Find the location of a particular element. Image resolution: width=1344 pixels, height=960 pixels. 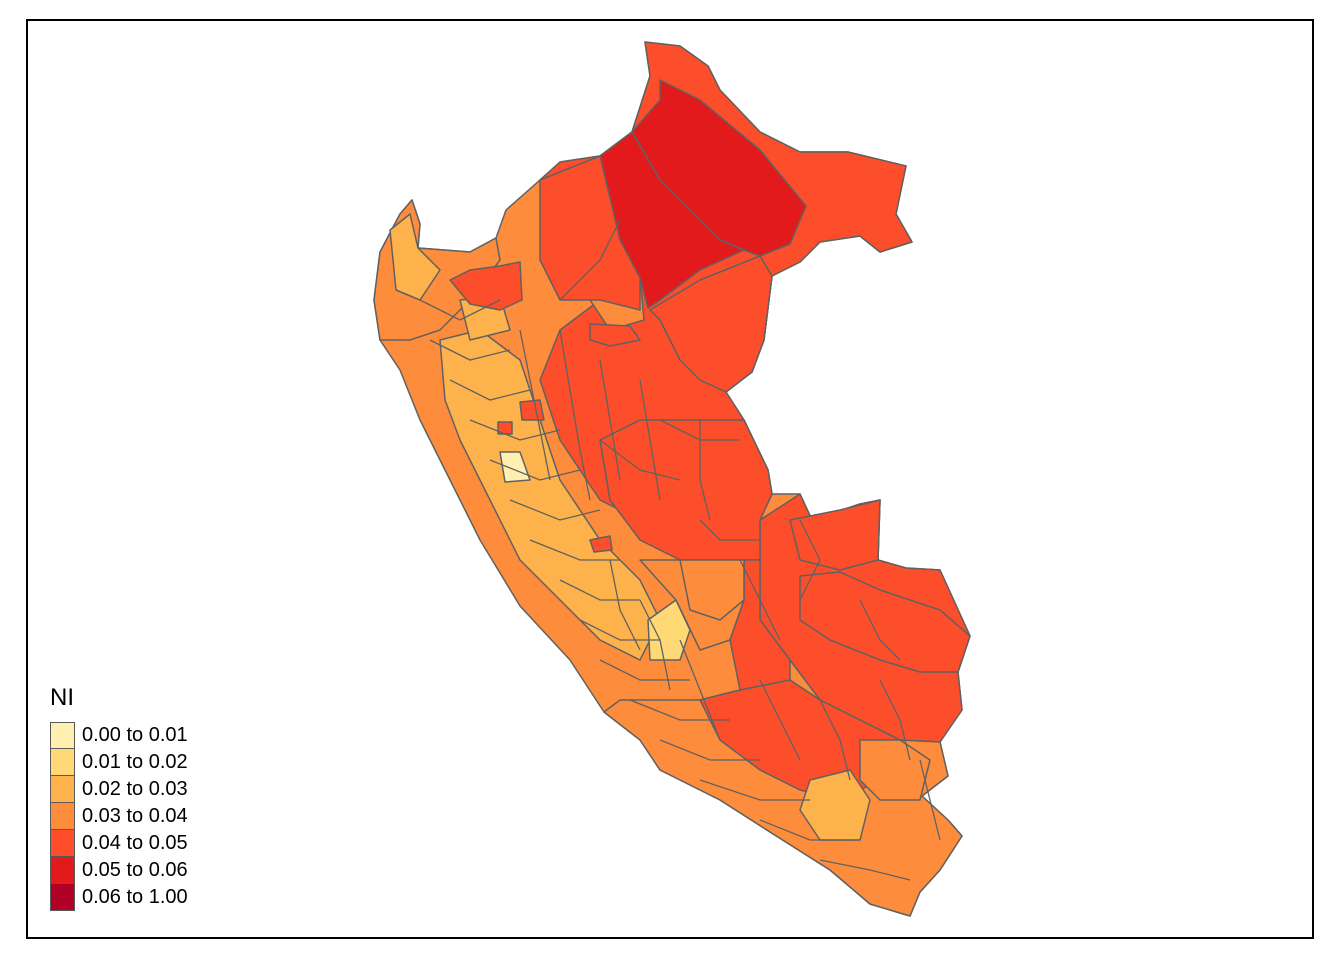

legend-label: 0.01 to 0.02 is located at coordinates (135, 762).